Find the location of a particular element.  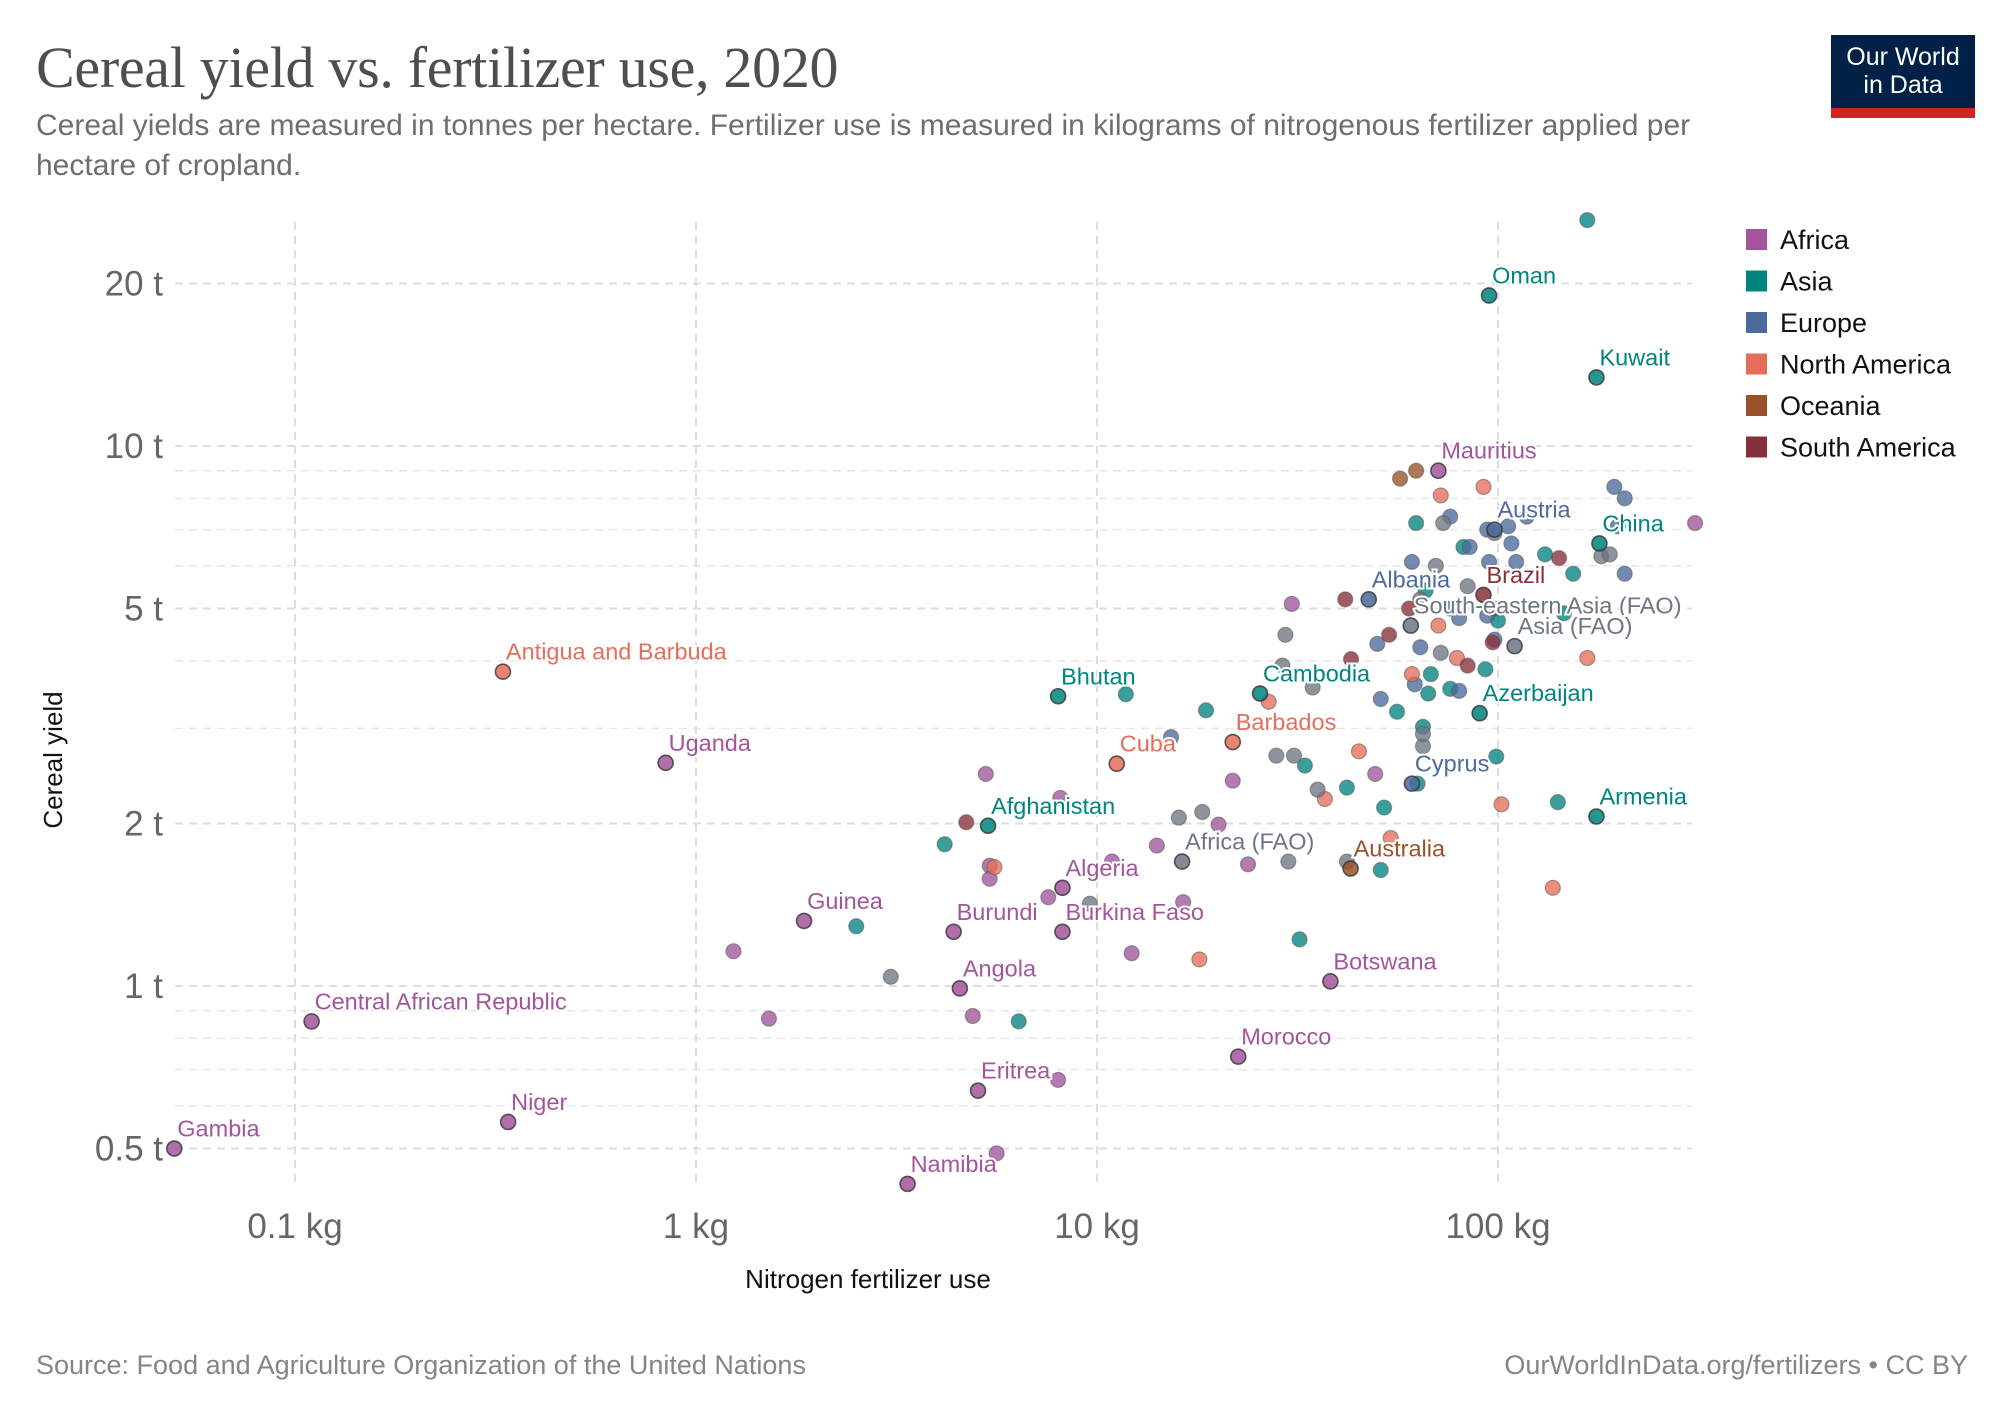

y-tick-label: 0.5 t is located at coordinates (129, 1149).